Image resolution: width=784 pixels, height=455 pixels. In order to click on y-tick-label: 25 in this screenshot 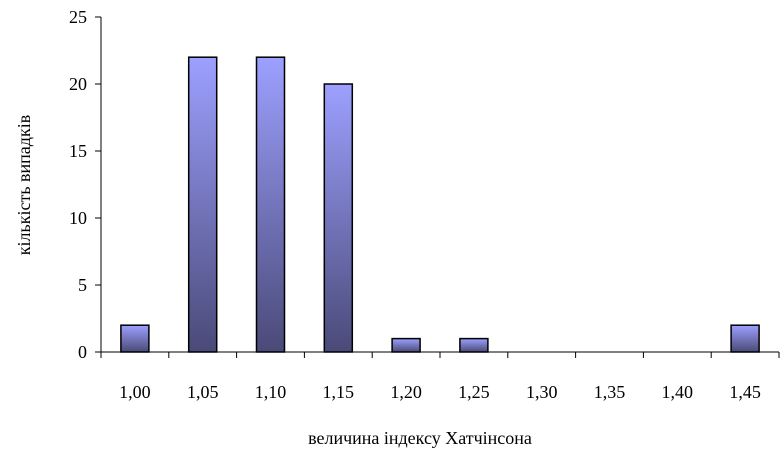, I will do `click(78, 17)`.